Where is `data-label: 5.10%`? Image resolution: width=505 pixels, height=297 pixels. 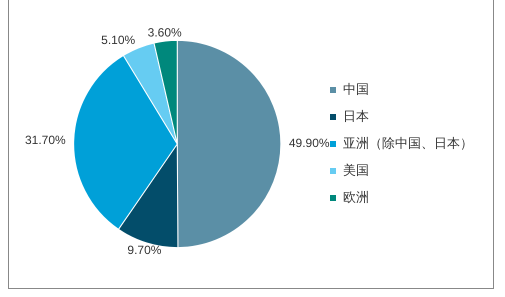
data-label: 5.10% is located at coordinates (118, 39).